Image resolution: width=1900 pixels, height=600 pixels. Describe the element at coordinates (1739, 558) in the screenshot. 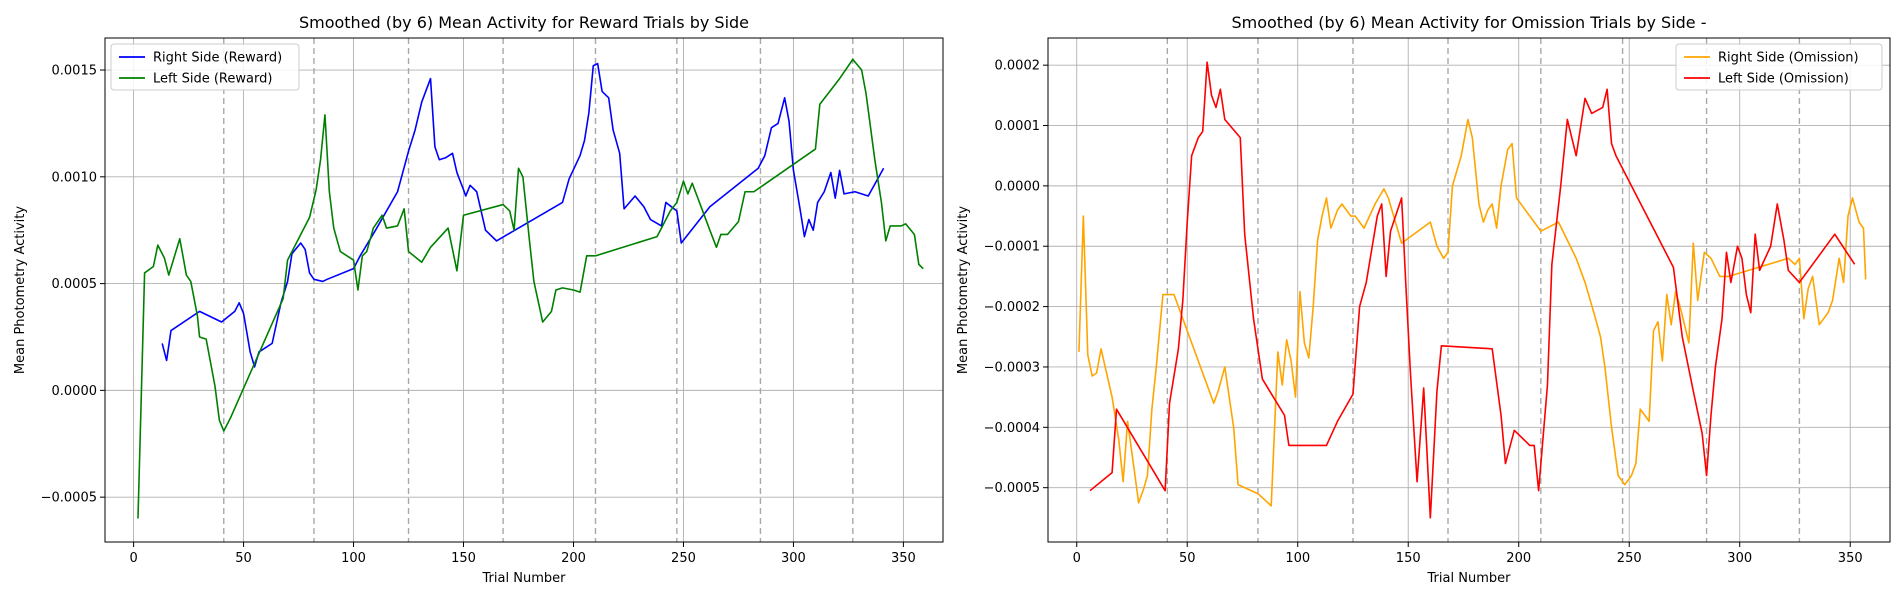

I see `omission-x-tick-label: 300` at that location.